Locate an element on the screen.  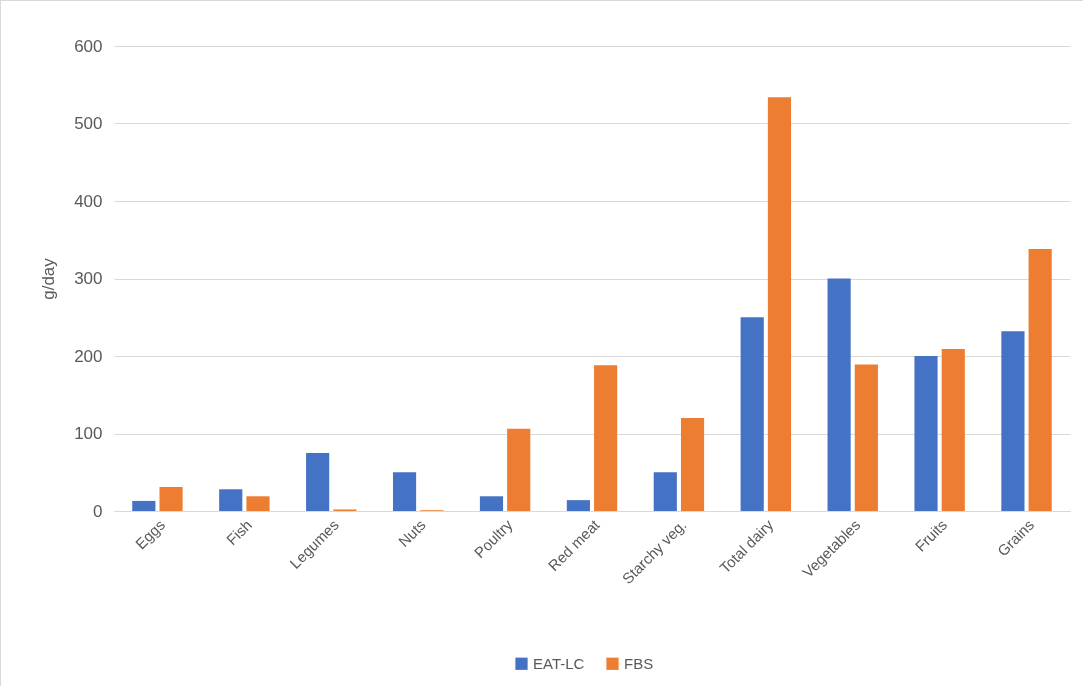
legend-label: EAT-LC is located at coordinates (559, 663).